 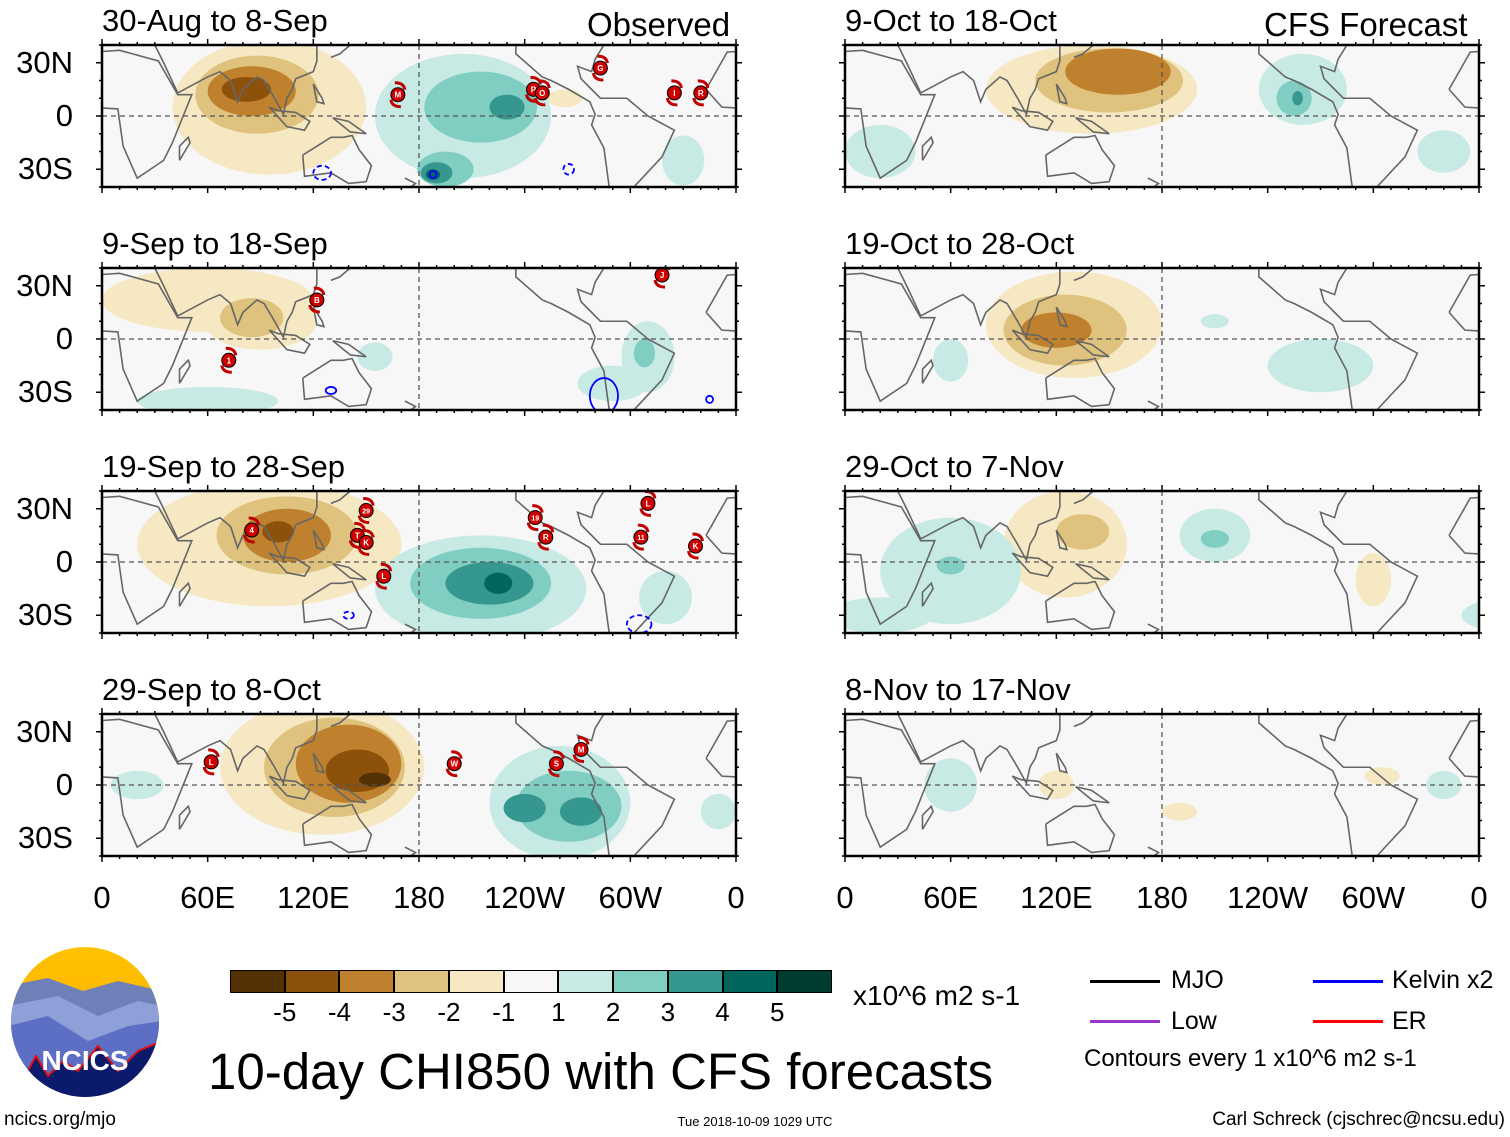 I want to click on storm-label: O, so click(x=542, y=93).